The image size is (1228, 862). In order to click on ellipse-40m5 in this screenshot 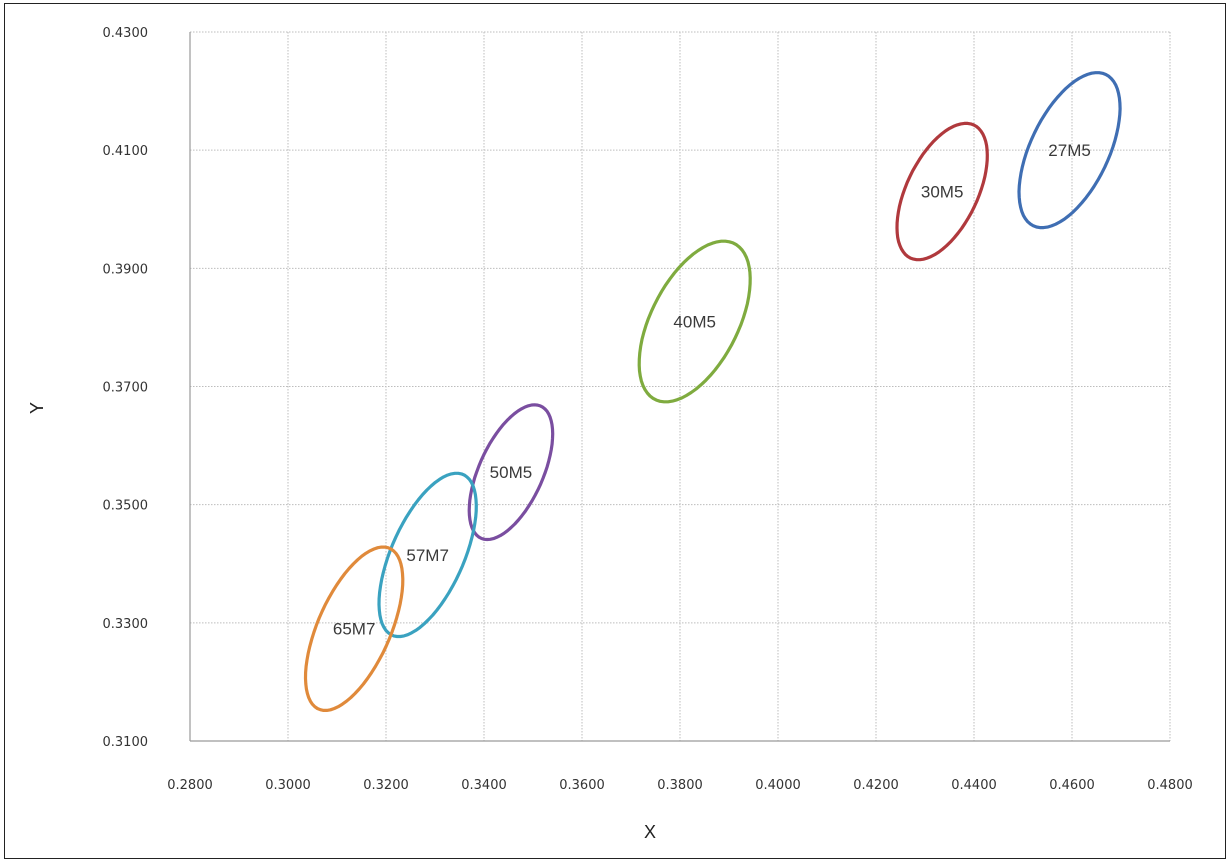, I will do `click(694, 321)`.